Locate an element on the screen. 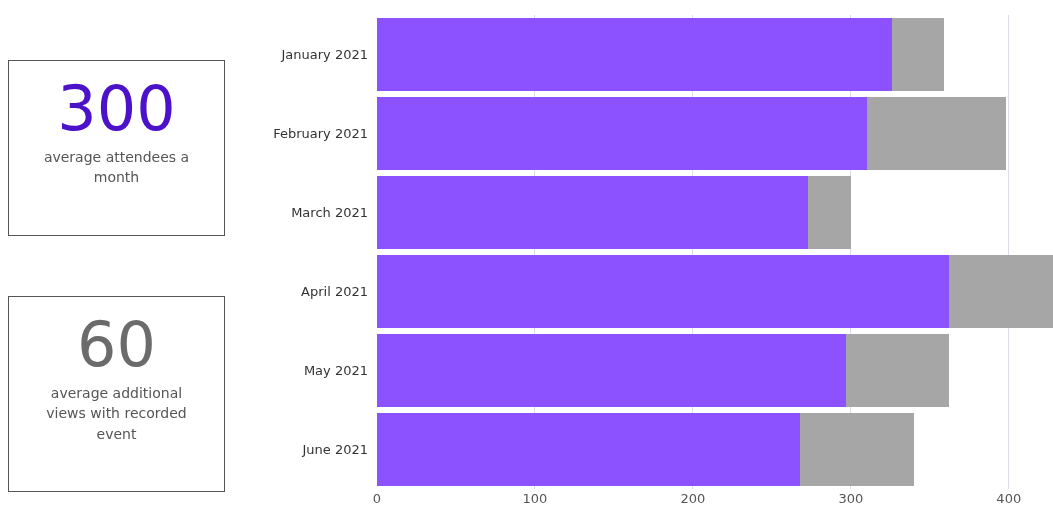  text: 60 is located at coordinates (116, 344).